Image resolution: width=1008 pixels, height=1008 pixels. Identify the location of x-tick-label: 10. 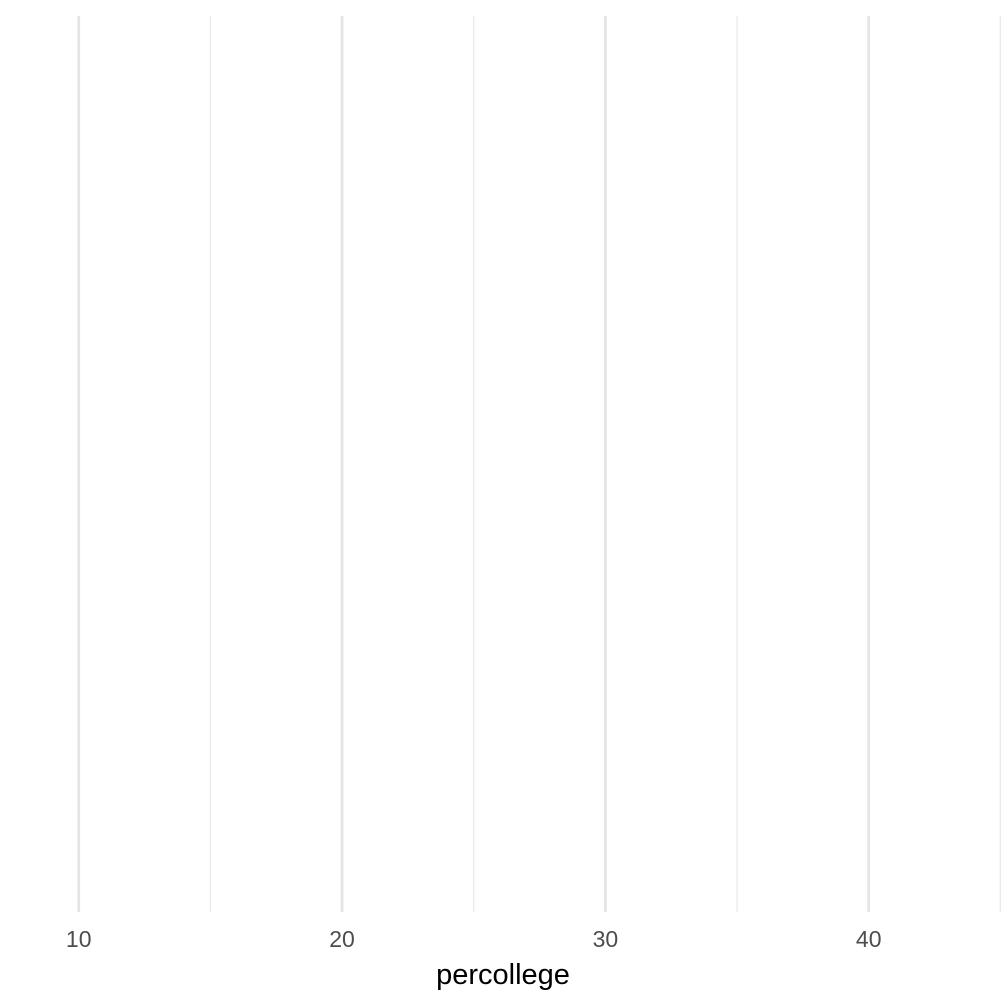
(79, 939).